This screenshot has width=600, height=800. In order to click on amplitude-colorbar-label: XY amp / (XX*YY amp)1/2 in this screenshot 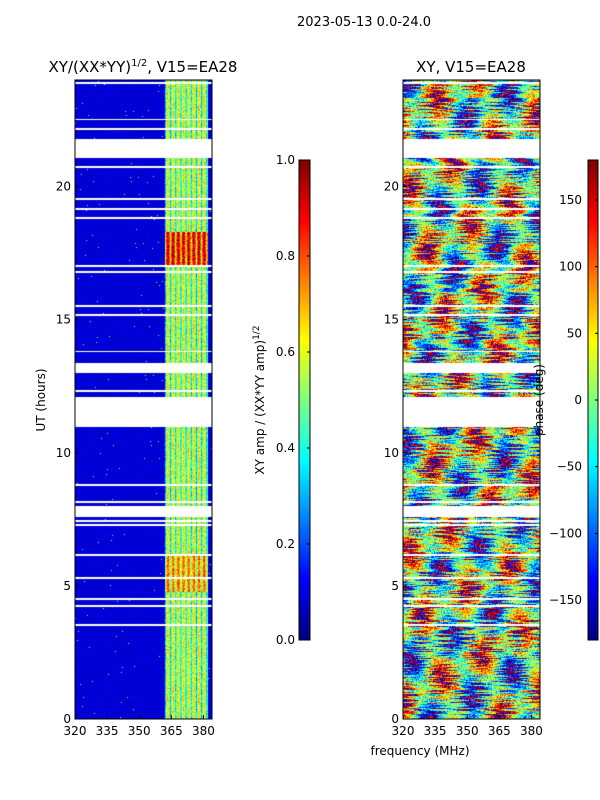, I will do `click(259, 399)`.